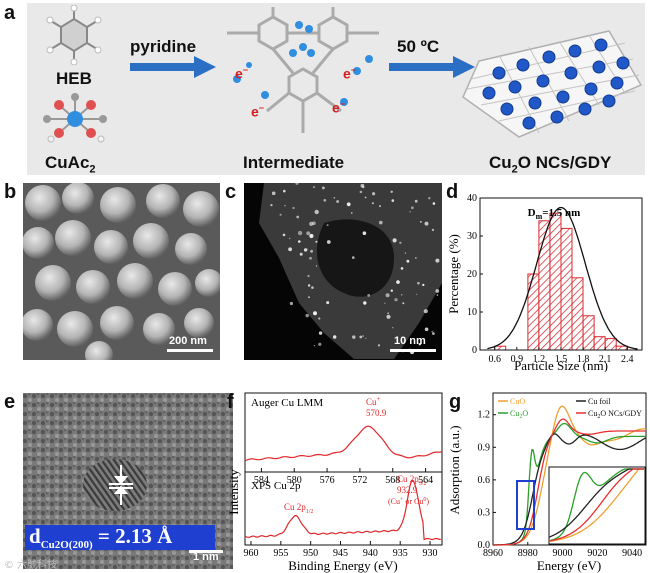  Describe the element at coordinates (261, 480) in the screenshot. I see `auger-x-tick-label: 584` at that location.